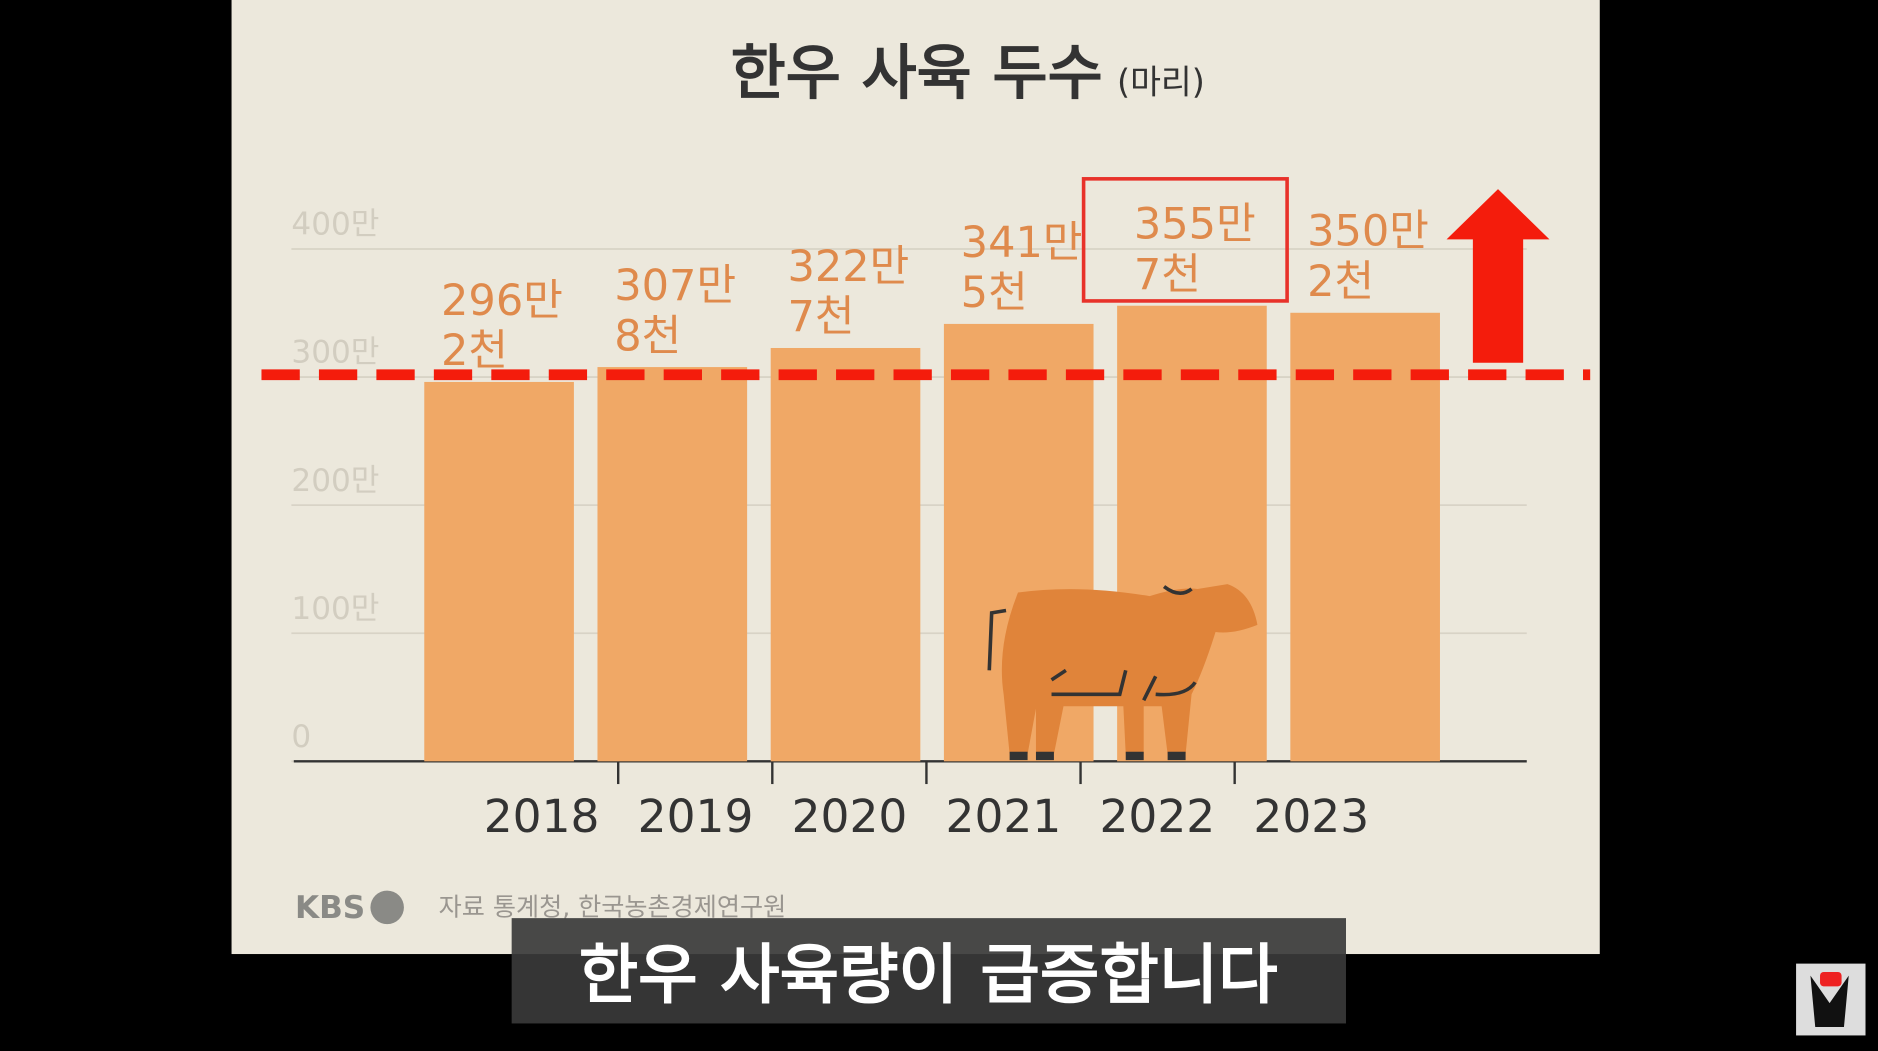 This screenshot has height=1051, width=1878. I want to click on source: 자료 통계청, 한국농촌경제연구원, so click(613, 907).